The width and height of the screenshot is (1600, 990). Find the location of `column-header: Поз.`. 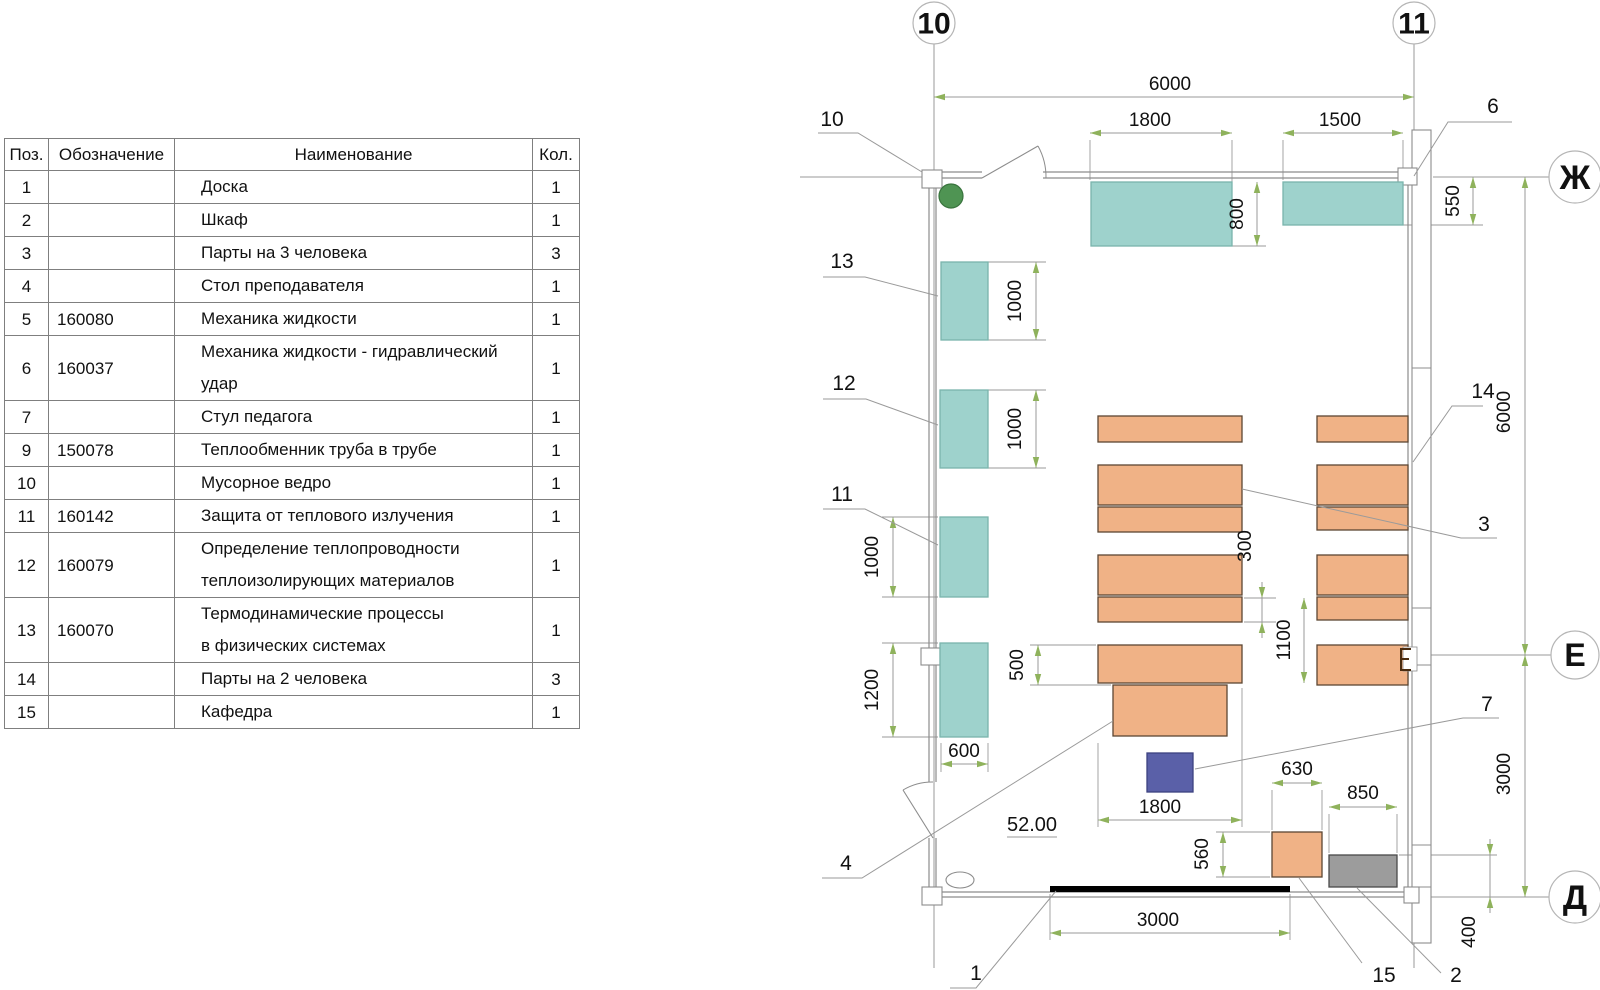

column-header: Поз. is located at coordinates (26, 154).